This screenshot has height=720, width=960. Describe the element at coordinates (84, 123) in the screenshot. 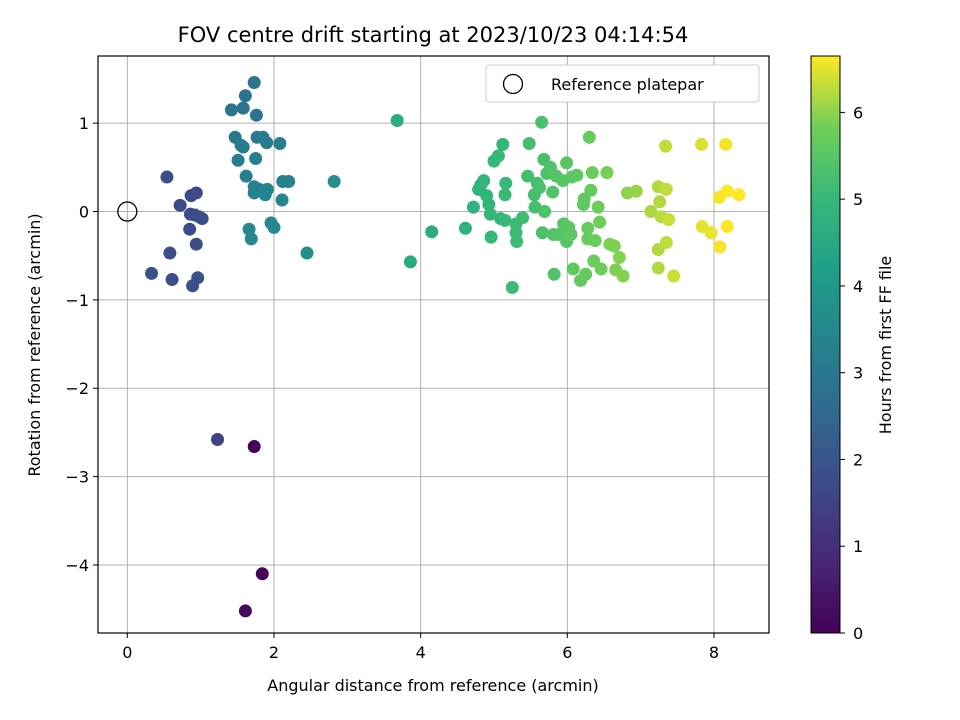

I see `y-tick-label: 1` at that location.